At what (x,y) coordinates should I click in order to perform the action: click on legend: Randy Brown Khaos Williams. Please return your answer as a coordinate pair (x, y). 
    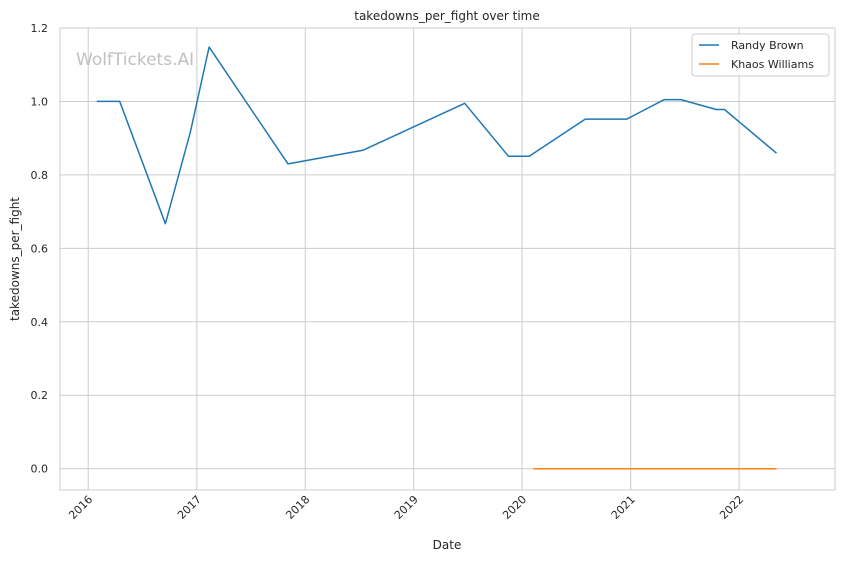
    Looking at the image, I should click on (760, 55).